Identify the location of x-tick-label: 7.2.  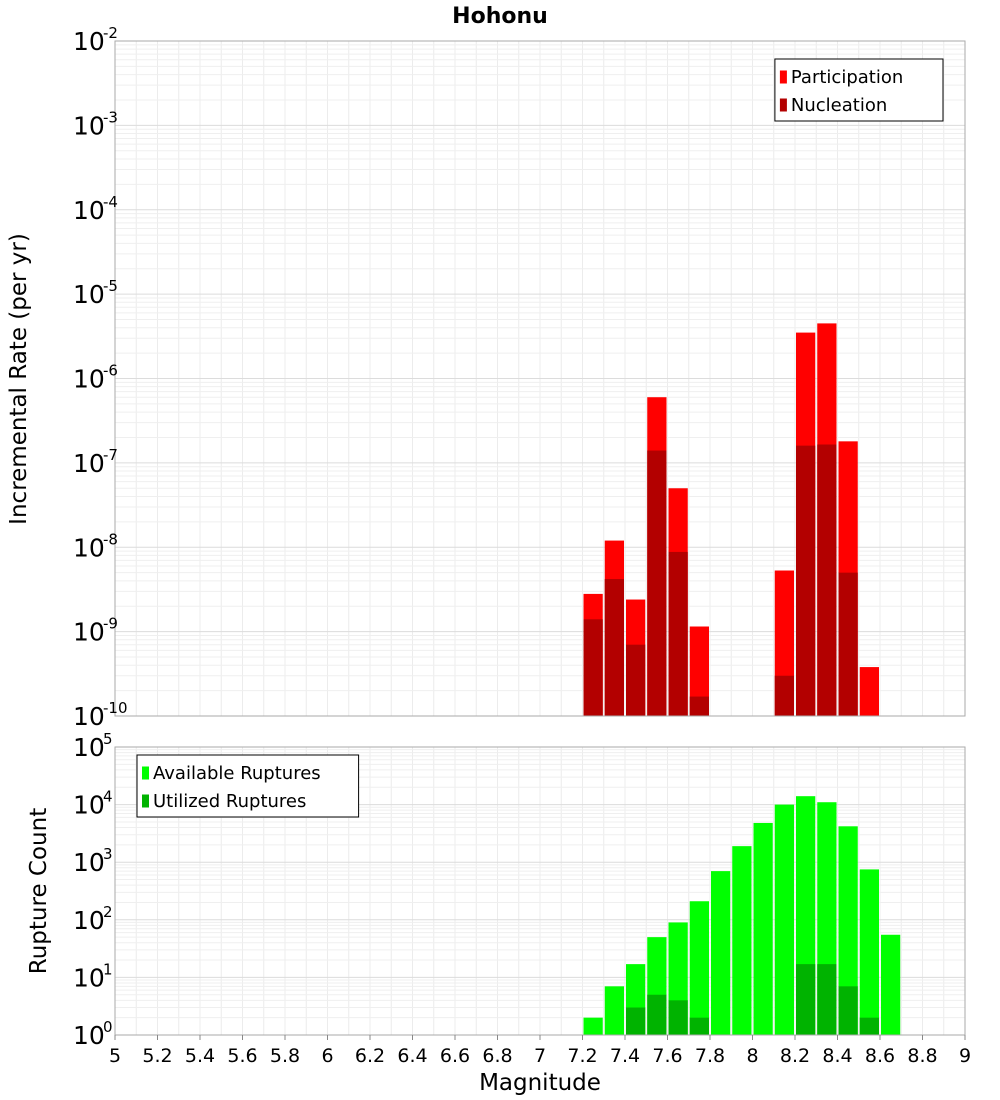
(582, 1056).